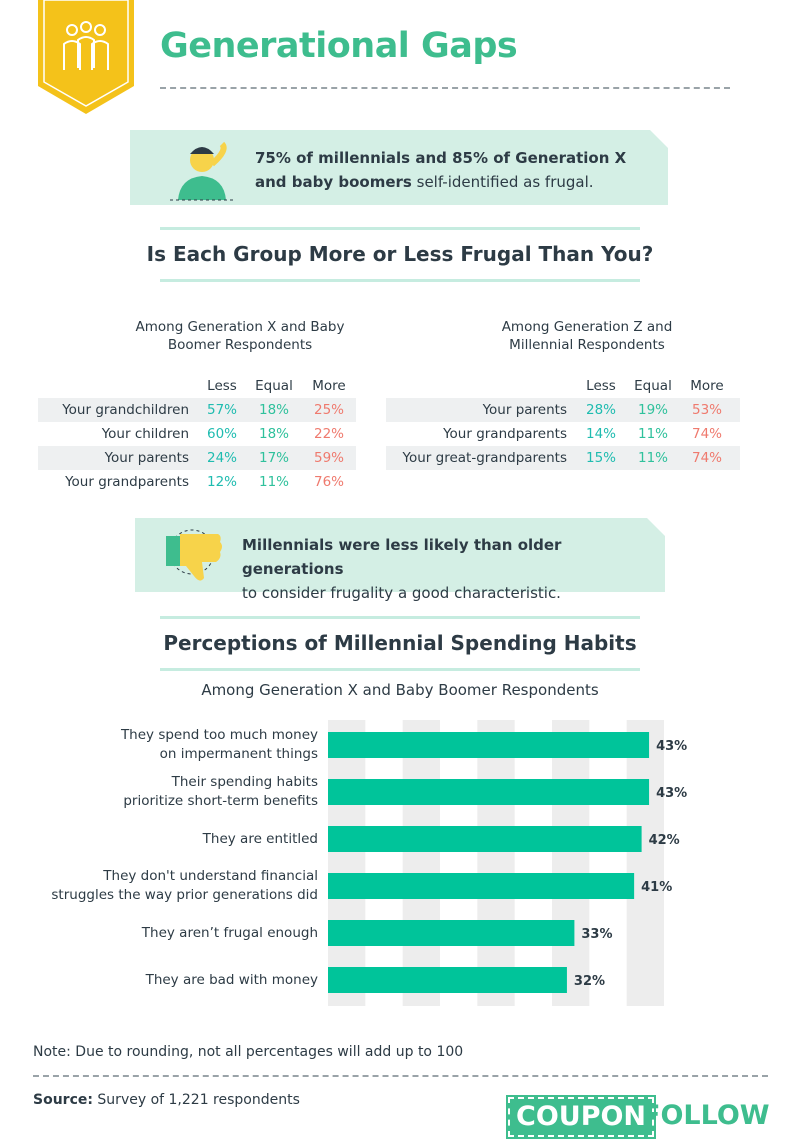 The width and height of the screenshot is (800, 1148). What do you see at coordinates (328, 410) in the screenshot?
I see `cell-value: 25%` at bounding box center [328, 410].